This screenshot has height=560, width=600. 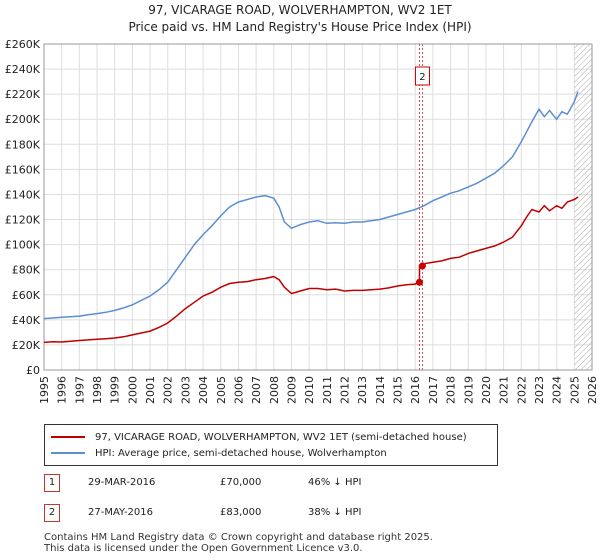 I want to click on sale-date: 29-MAR-2016, so click(x=122, y=482).